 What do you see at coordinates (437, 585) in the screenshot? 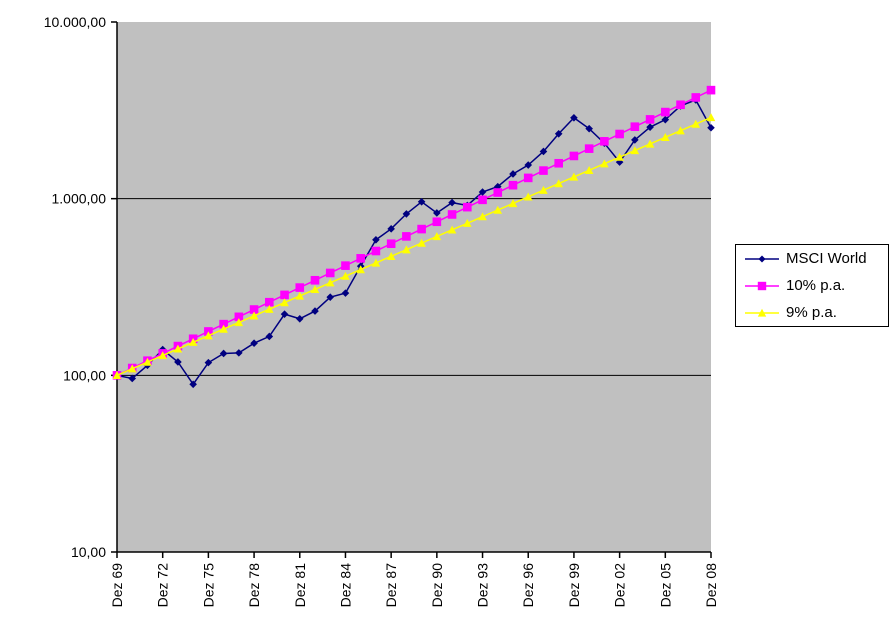
I see `x-axis-label: Dez 90` at bounding box center [437, 585].